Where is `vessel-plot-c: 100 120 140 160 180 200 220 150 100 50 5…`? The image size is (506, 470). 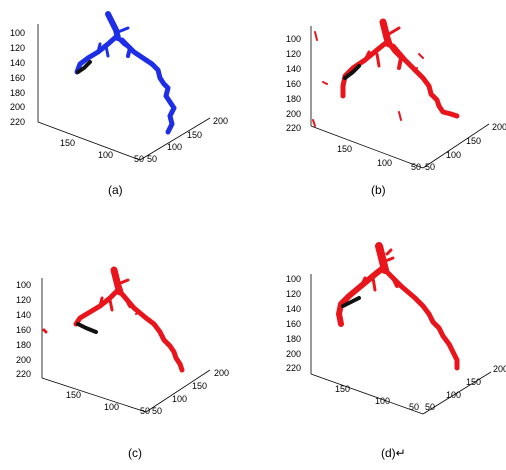
vessel-plot-c: 100 120 140 160 180 200 220 150 100 50 5… is located at coordinates (122, 341).